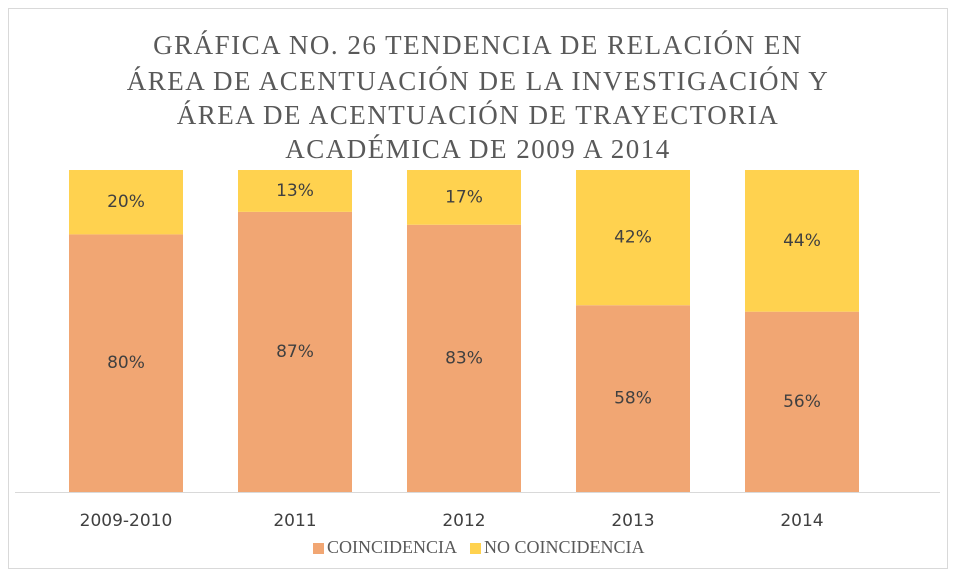  What do you see at coordinates (294, 521) in the screenshot?
I see `x-tick-label: 2011` at bounding box center [294, 521].